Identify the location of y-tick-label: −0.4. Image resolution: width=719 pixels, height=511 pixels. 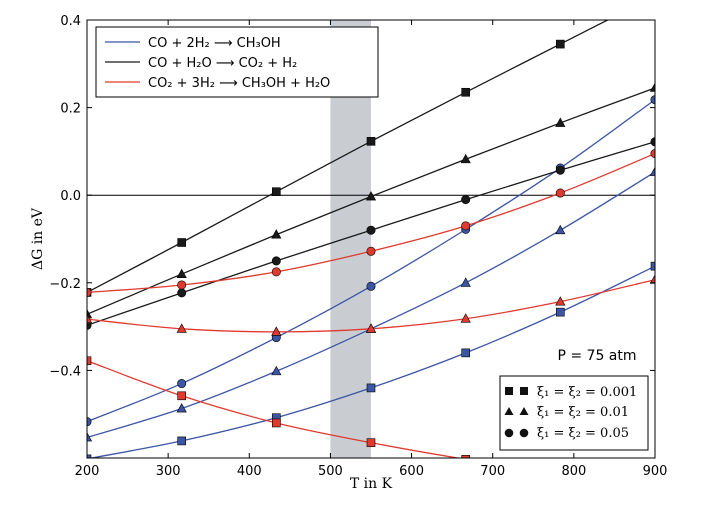
(65, 371).